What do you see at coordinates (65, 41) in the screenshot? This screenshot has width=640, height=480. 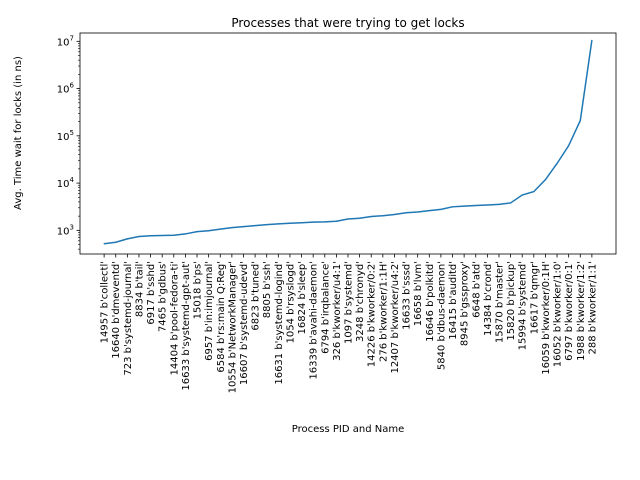 I see `y-tick-label: 10⁷` at bounding box center [65, 41].